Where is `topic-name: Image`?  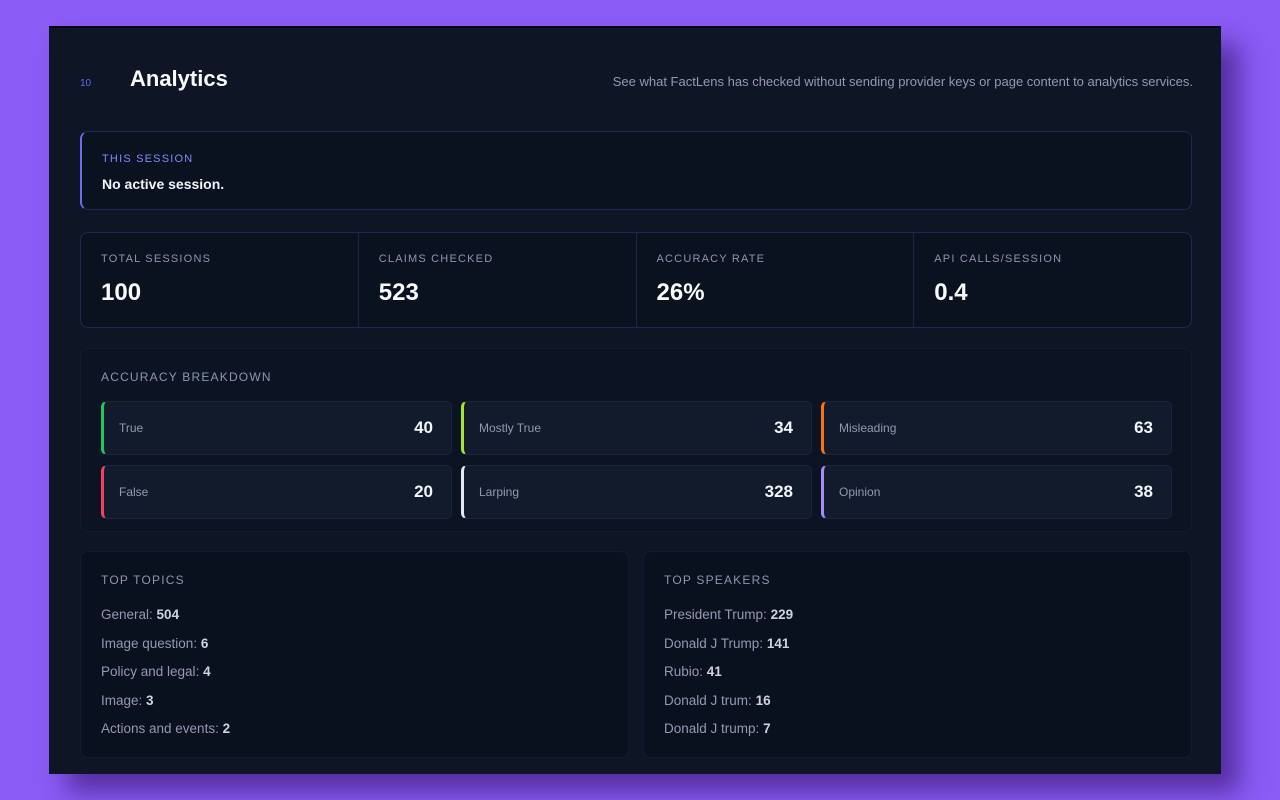
topic-name: Image is located at coordinates (120, 700).